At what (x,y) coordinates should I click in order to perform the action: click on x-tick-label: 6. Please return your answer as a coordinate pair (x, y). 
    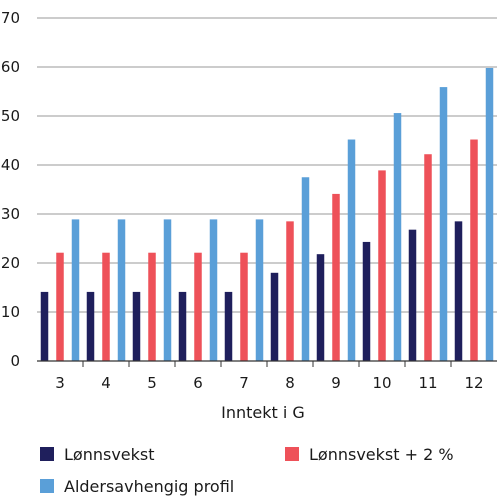
    Looking at the image, I should click on (198, 383).